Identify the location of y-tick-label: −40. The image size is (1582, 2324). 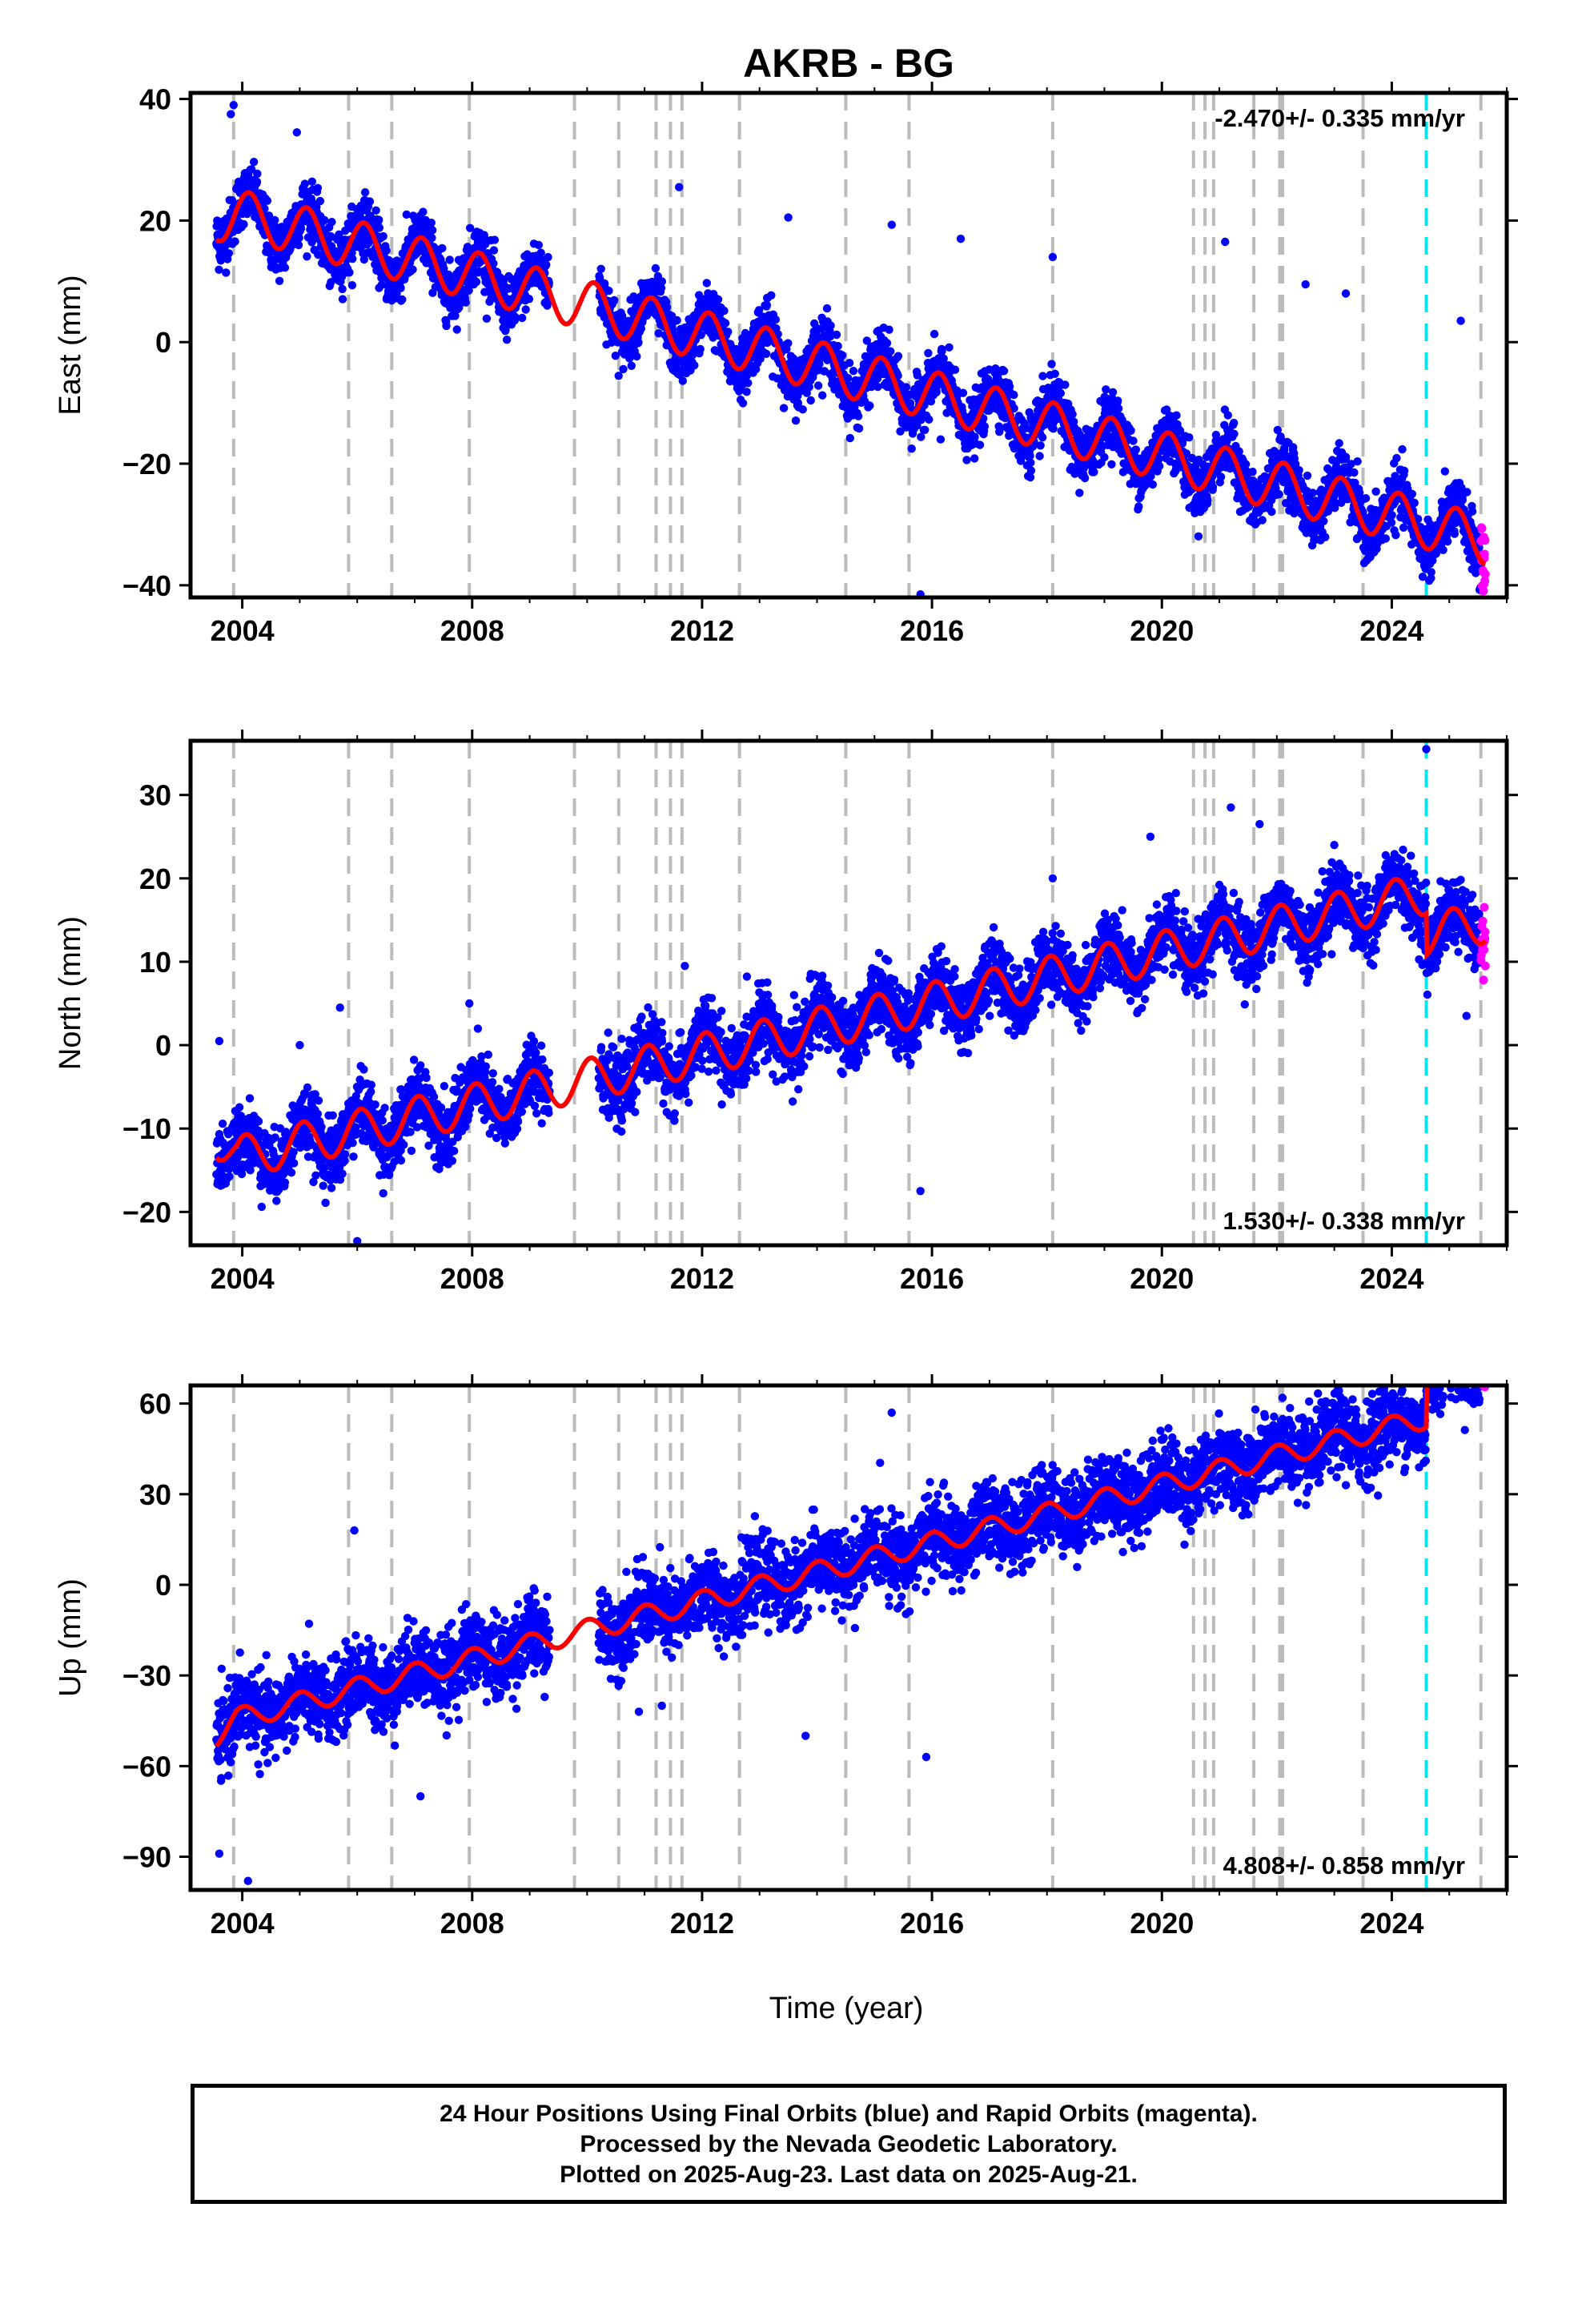
(146, 585).